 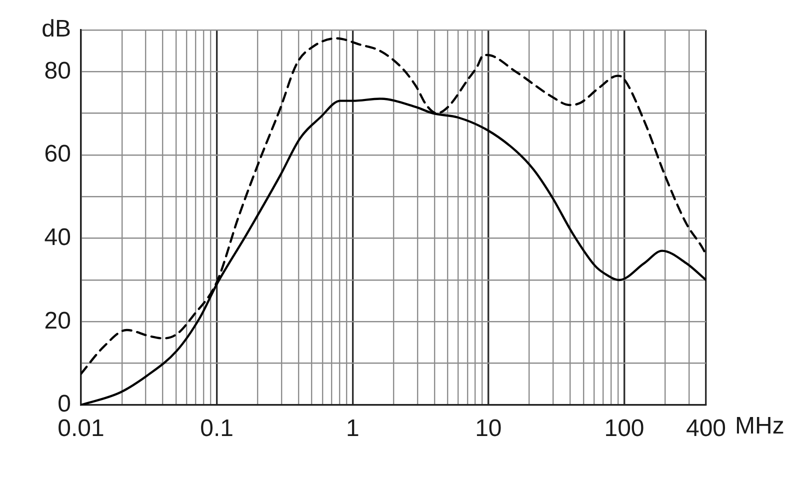 What do you see at coordinates (488, 428) in the screenshot?
I see `x-tick-label: 10` at bounding box center [488, 428].